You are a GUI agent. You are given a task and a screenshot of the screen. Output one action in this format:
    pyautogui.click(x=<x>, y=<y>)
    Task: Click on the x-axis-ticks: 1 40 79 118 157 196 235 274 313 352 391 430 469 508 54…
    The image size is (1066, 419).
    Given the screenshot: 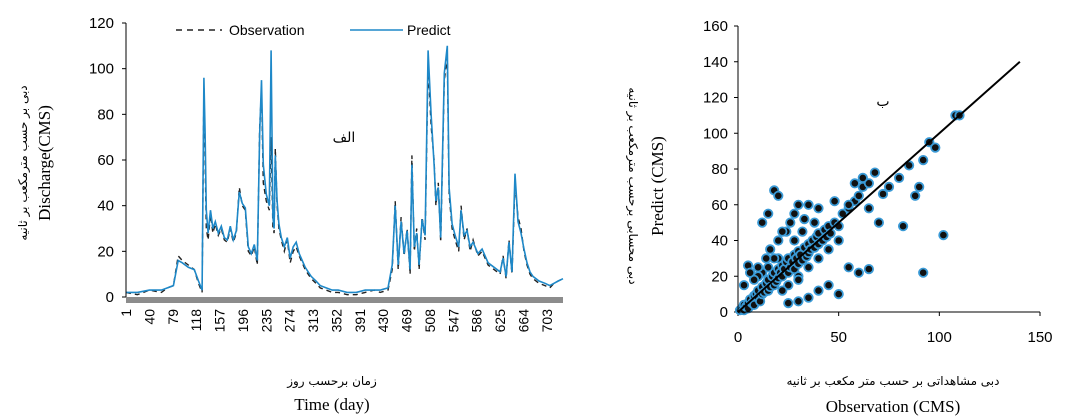 What is the action you would take?
    pyautogui.click(x=336, y=321)
    